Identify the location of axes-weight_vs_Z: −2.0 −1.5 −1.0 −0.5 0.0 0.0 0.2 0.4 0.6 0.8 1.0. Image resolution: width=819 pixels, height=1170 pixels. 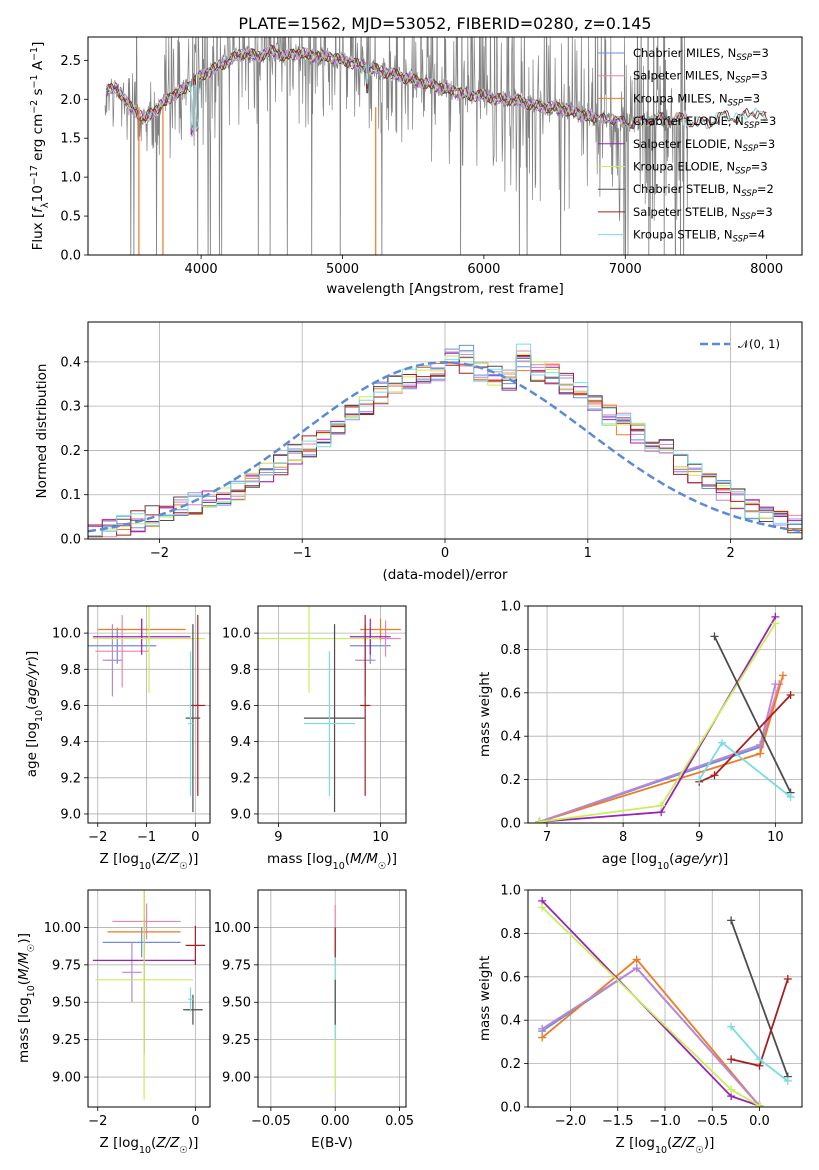
(651, 1006).